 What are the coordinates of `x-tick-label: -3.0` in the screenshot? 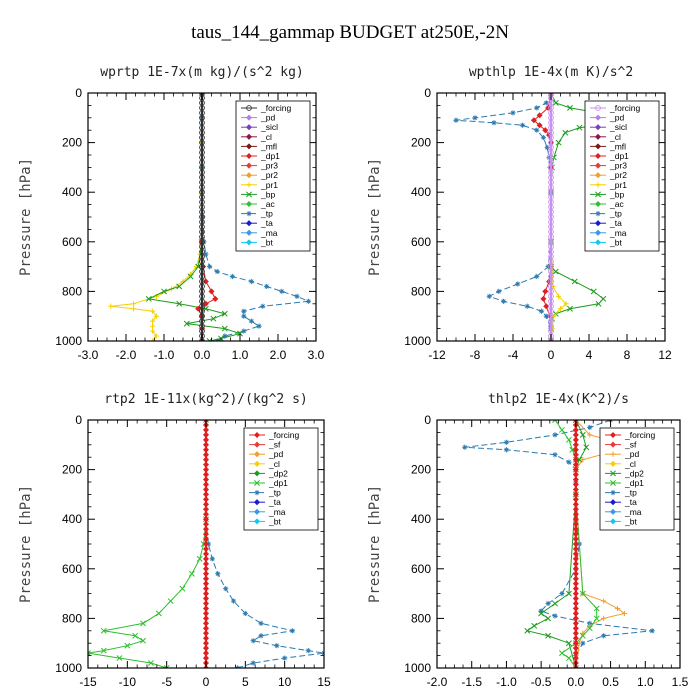 It's located at (88, 355).